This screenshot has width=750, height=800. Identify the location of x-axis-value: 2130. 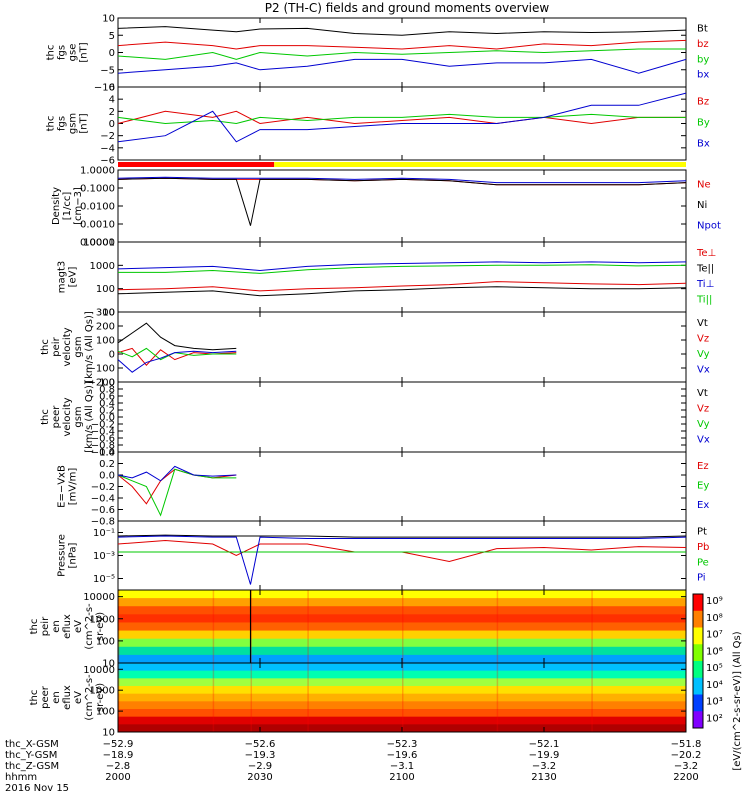
(543, 777).